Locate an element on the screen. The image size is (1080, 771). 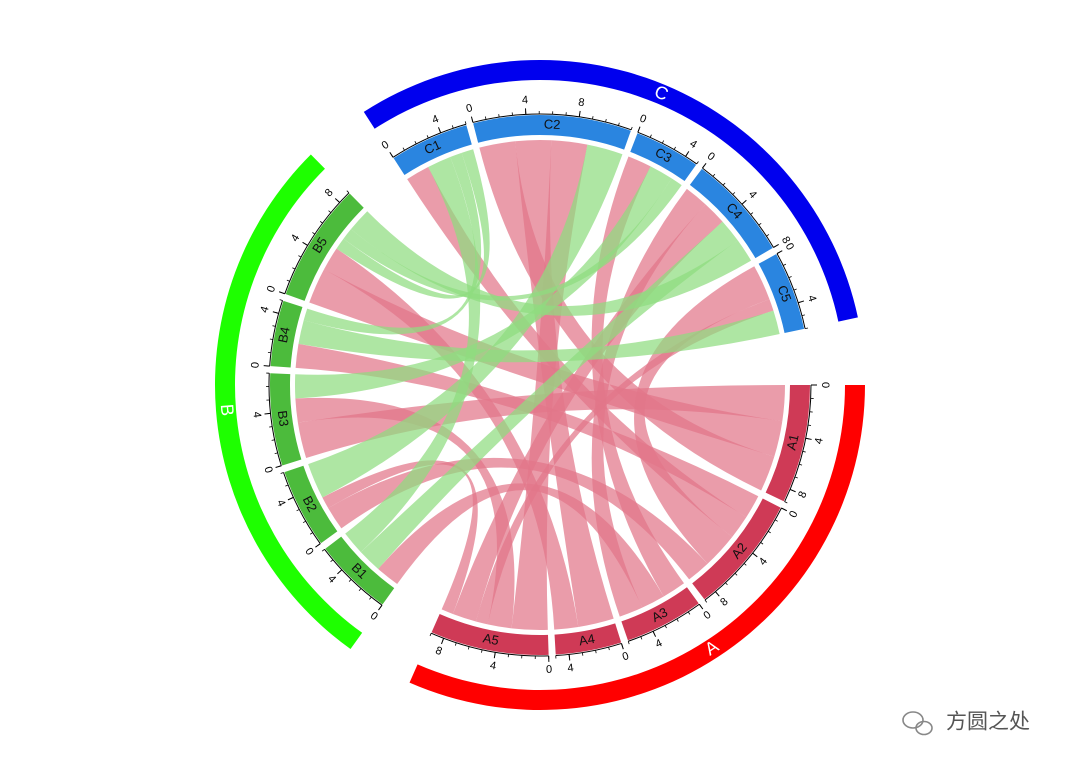
group-ring is located at coordinates (288, 402).